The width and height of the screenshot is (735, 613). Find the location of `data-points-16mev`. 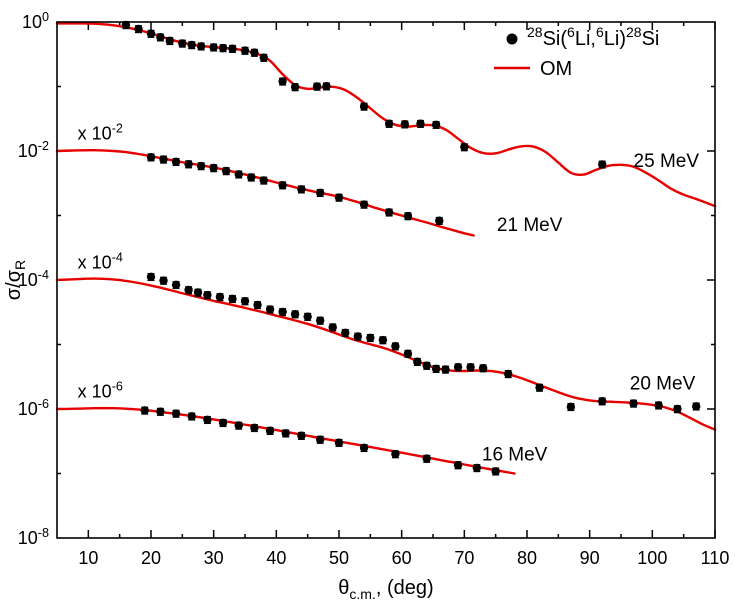

data-points-16mev is located at coordinates (320, 441).